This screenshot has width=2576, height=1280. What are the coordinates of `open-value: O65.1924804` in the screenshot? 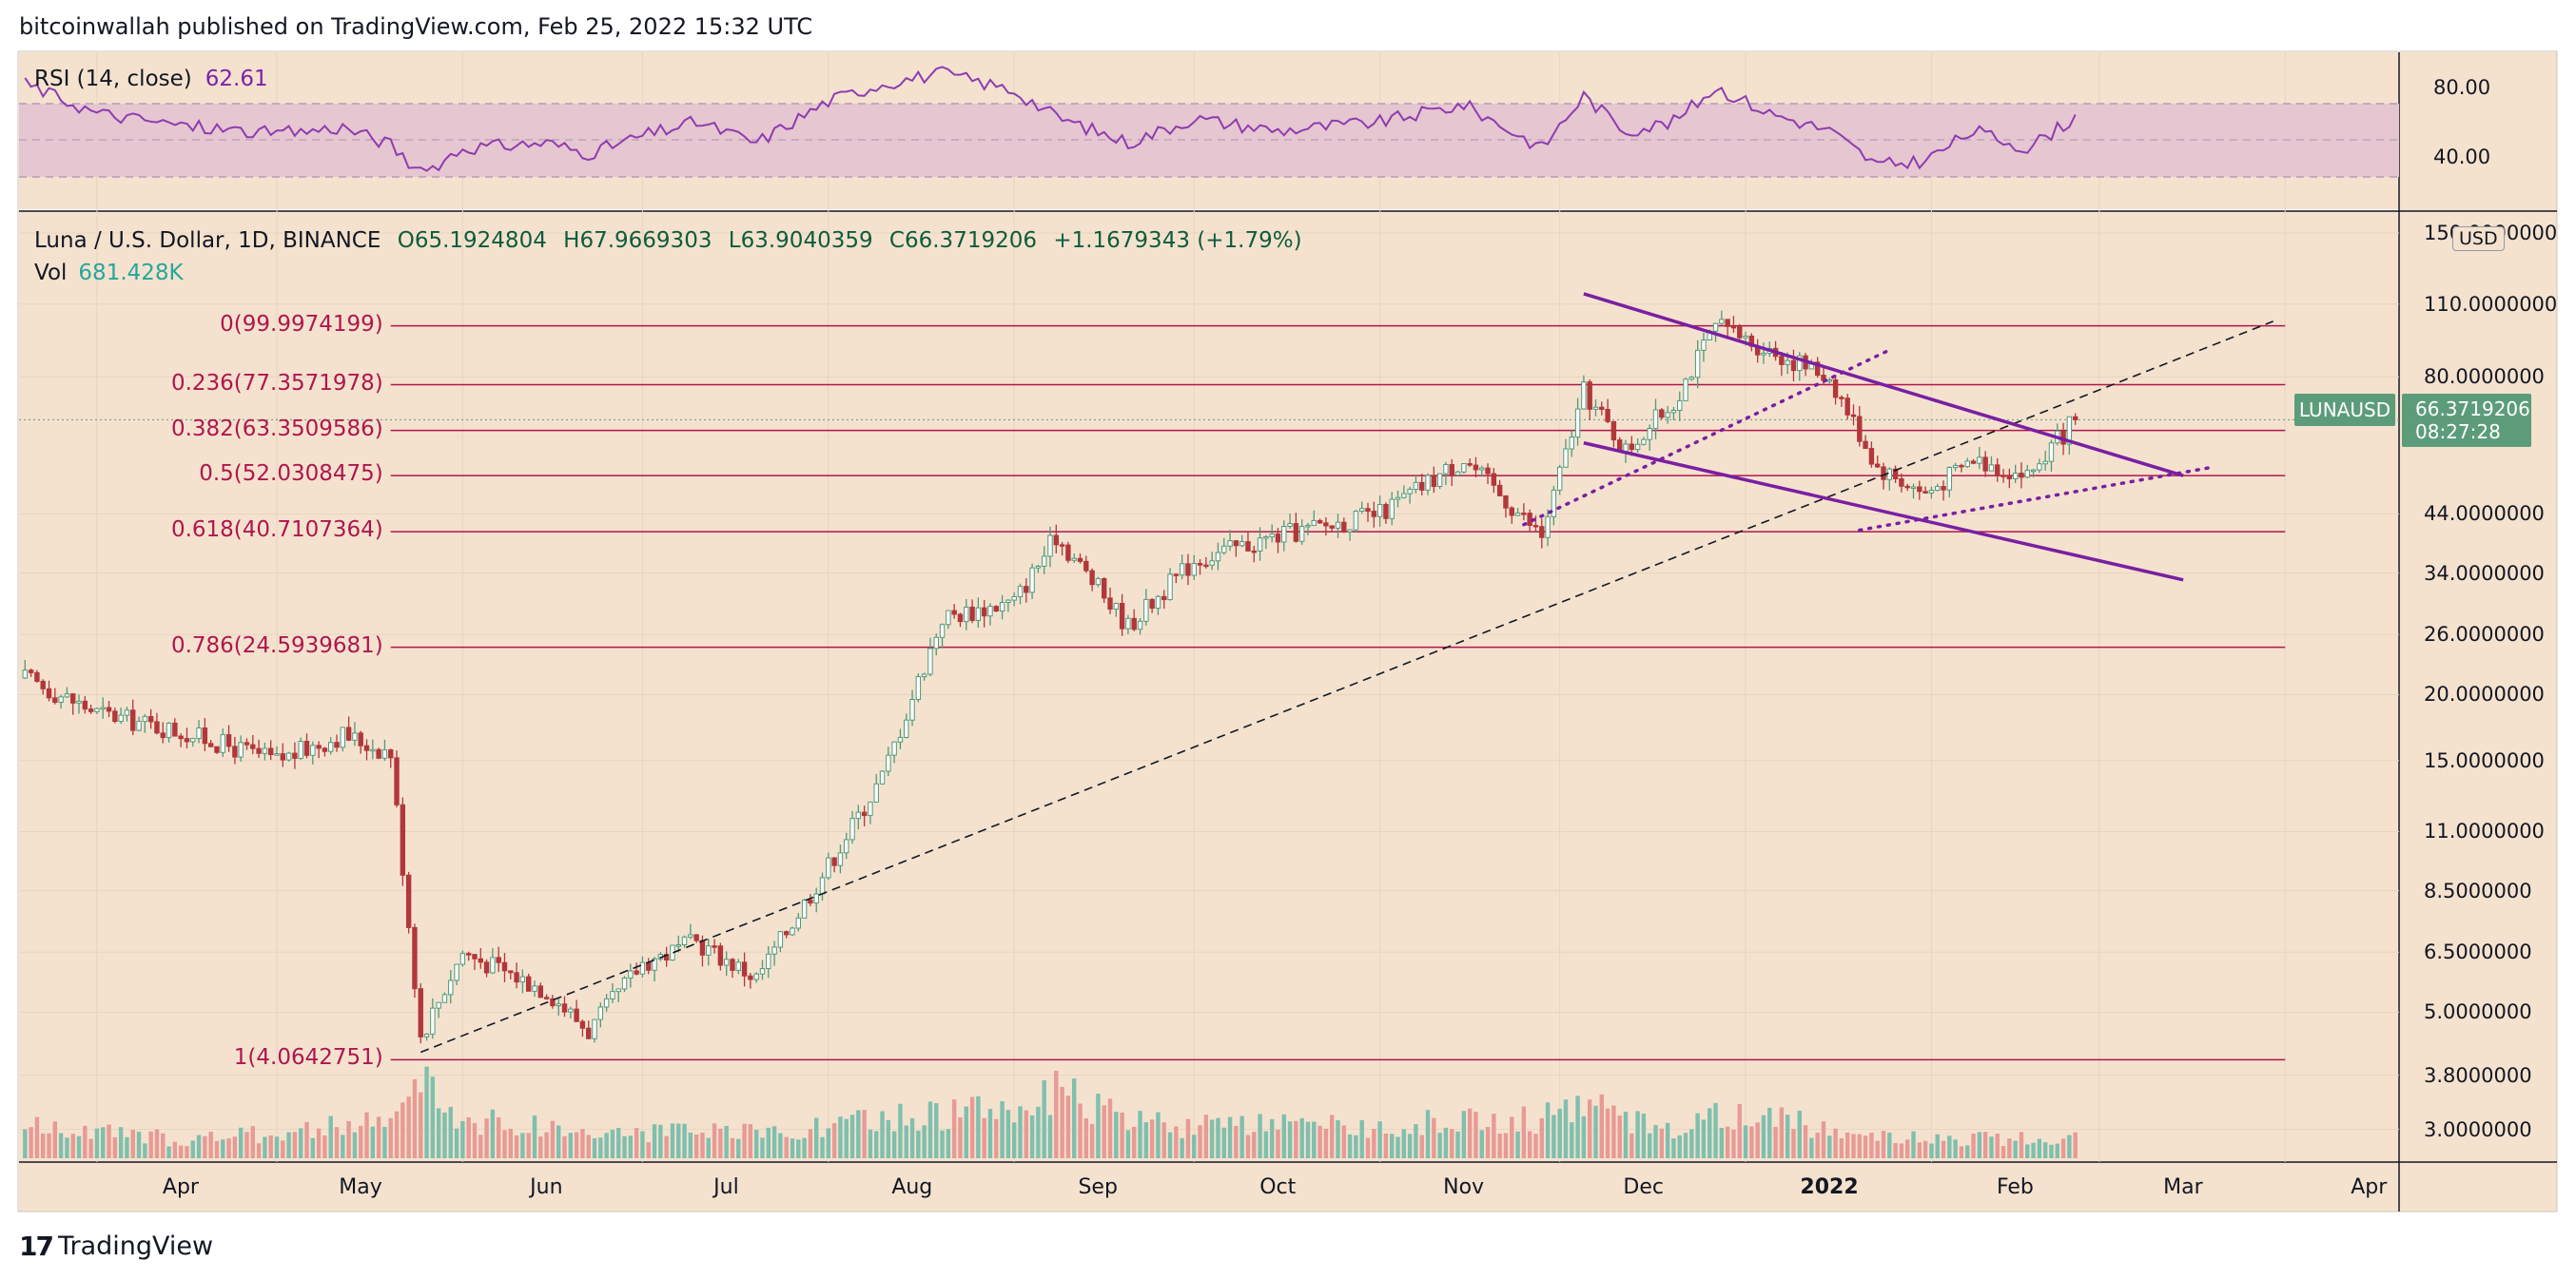 It's located at (472, 240).